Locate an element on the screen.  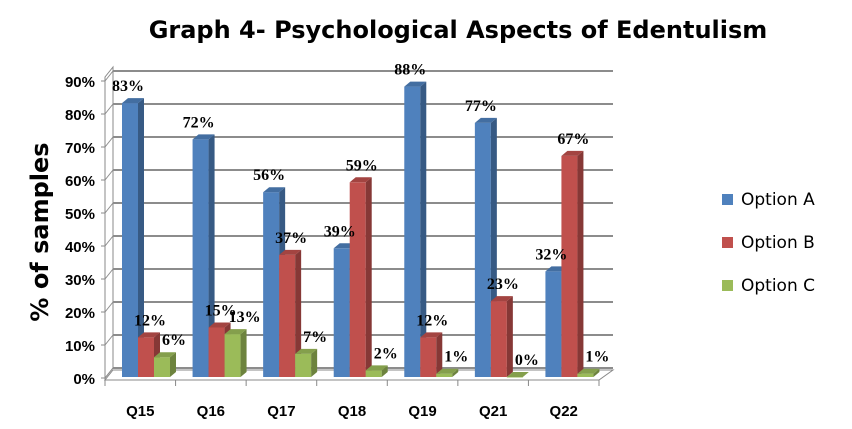
legend-label: Option C is located at coordinates (778, 286).